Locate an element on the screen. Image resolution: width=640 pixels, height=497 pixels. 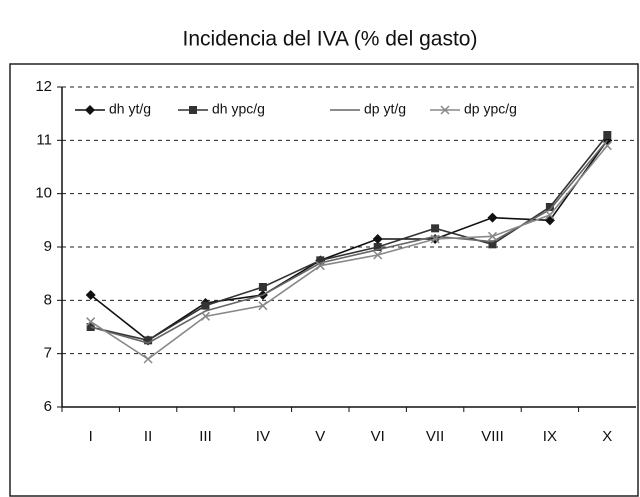
y-tick-label: 8 is located at coordinates (48, 299).